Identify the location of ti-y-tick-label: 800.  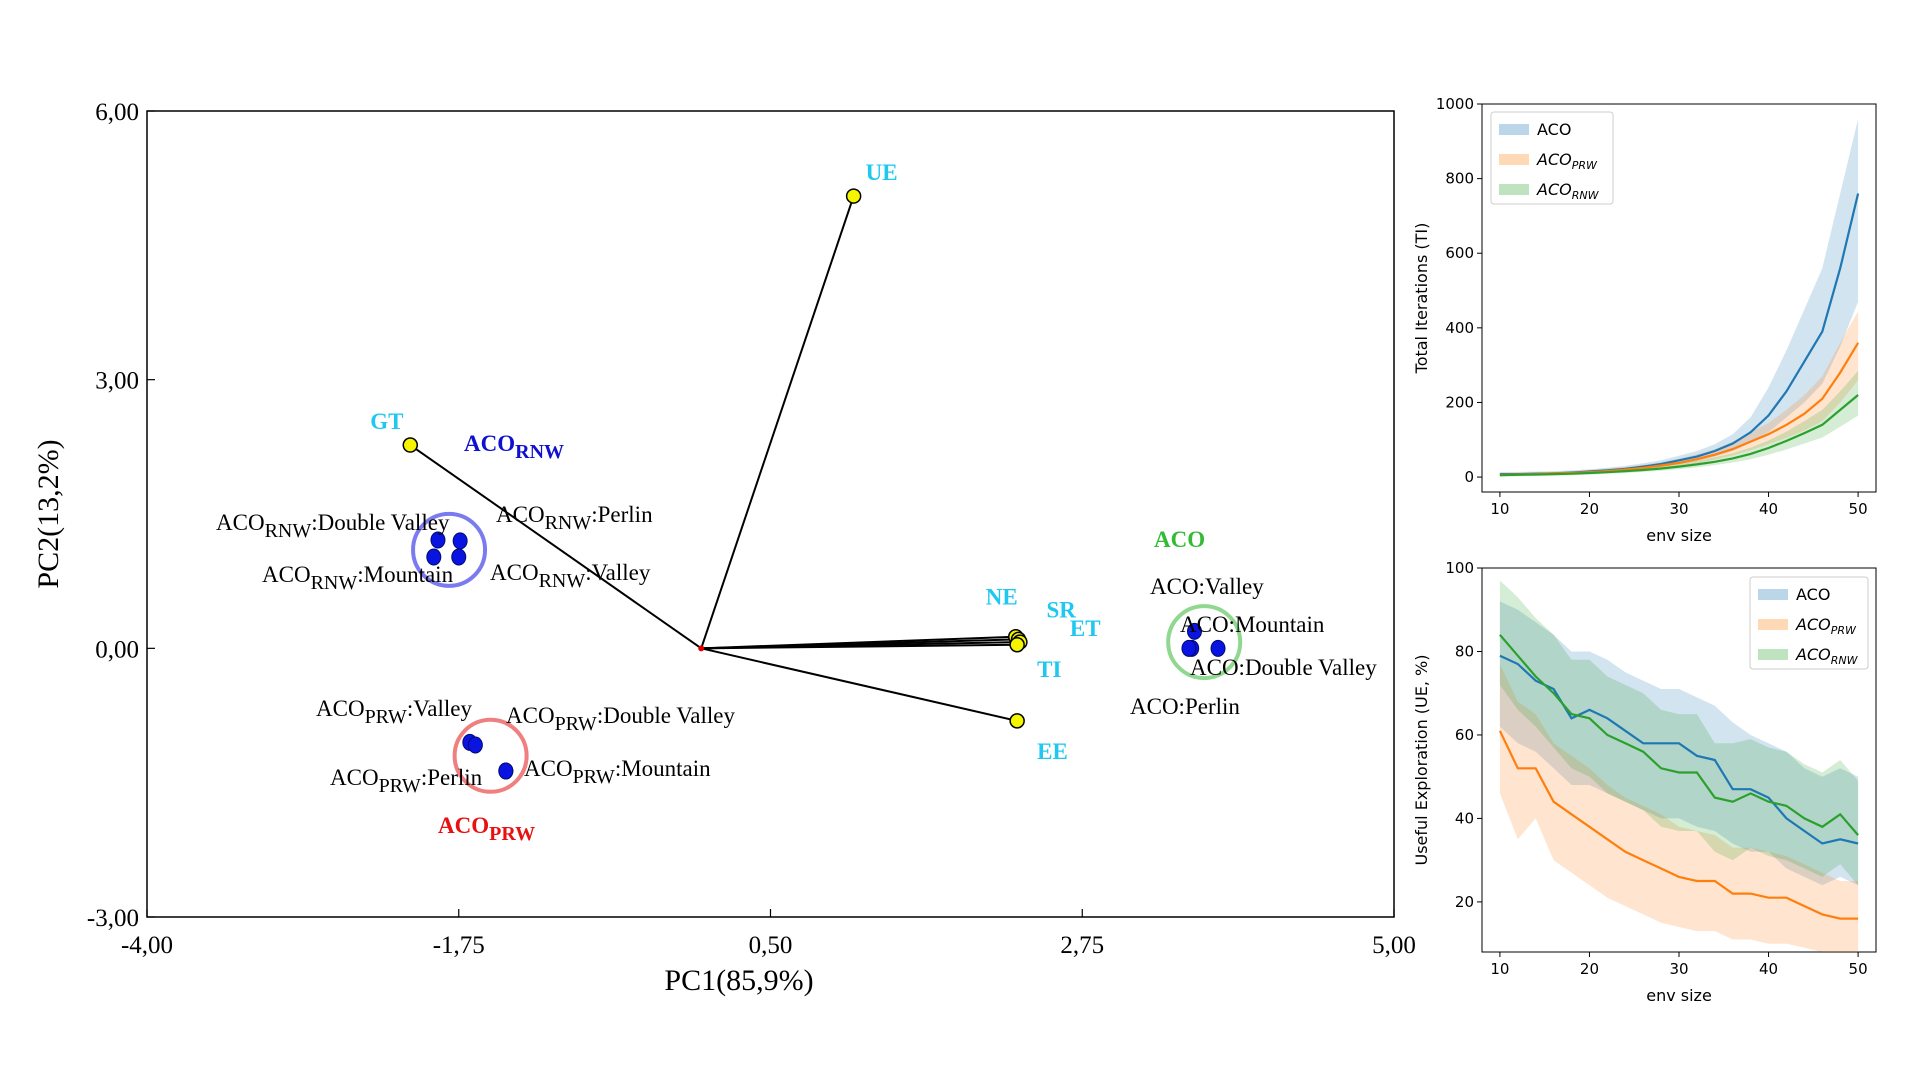
(1459, 179).